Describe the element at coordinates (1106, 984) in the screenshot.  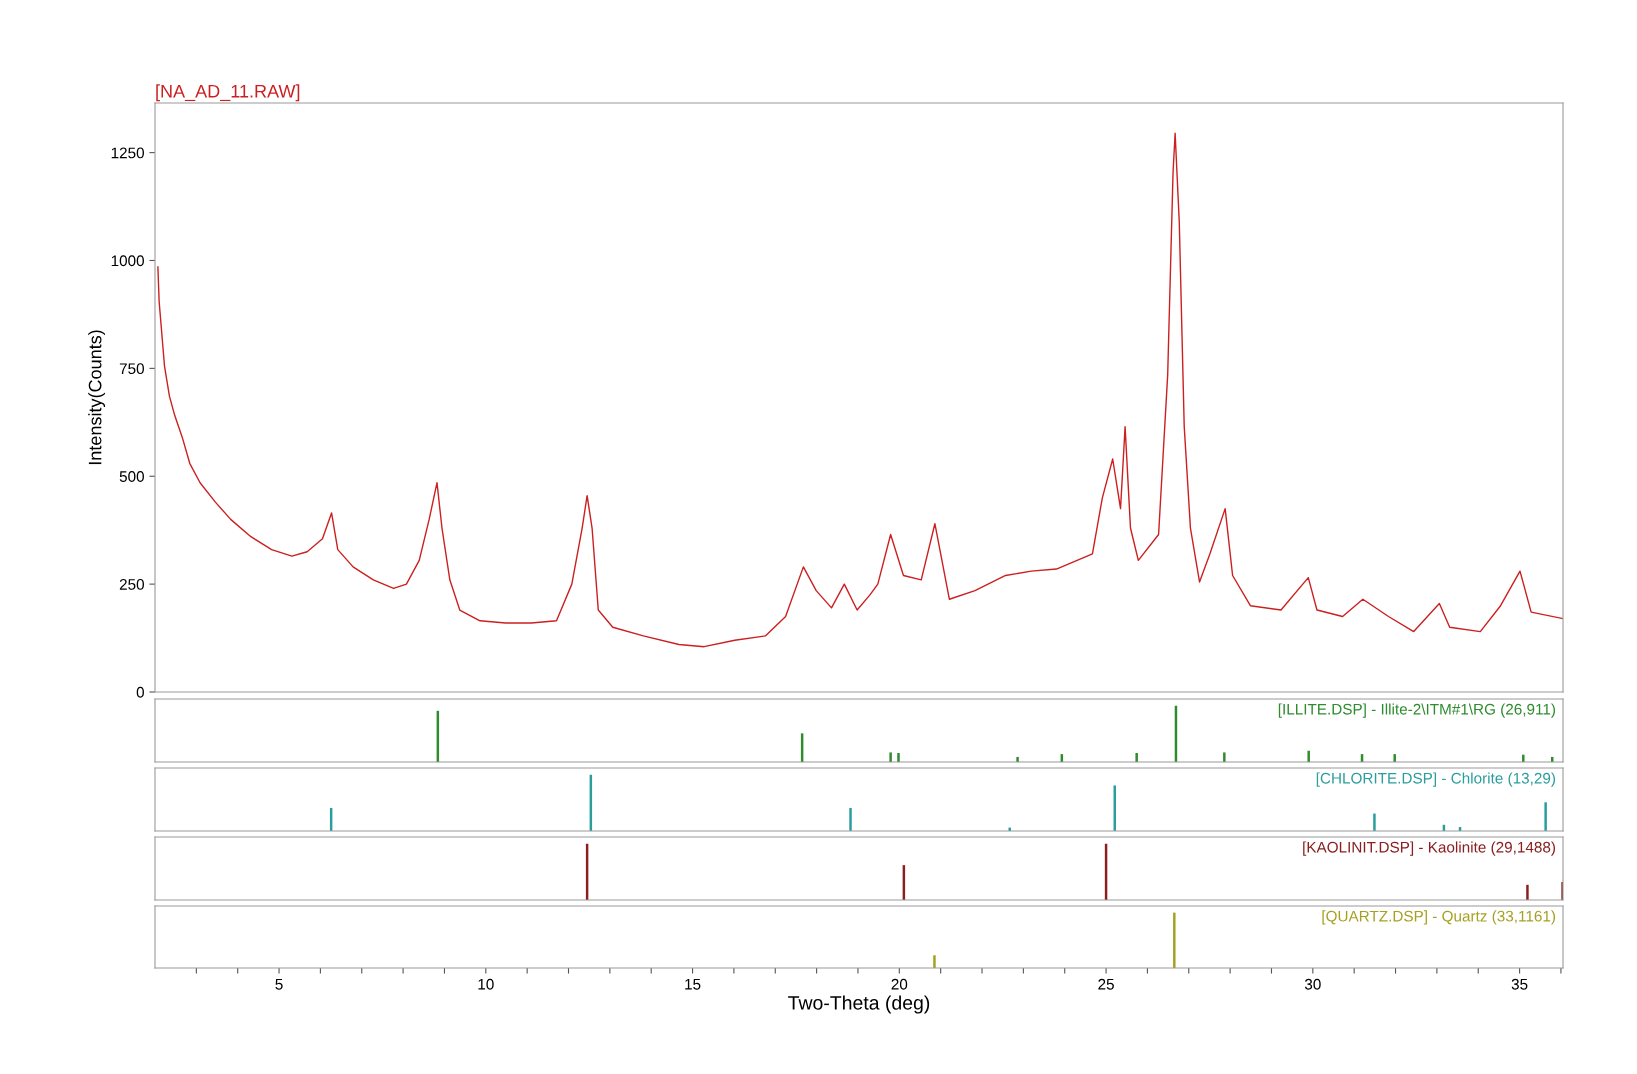
I see `x-tick-label: 25` at that location.